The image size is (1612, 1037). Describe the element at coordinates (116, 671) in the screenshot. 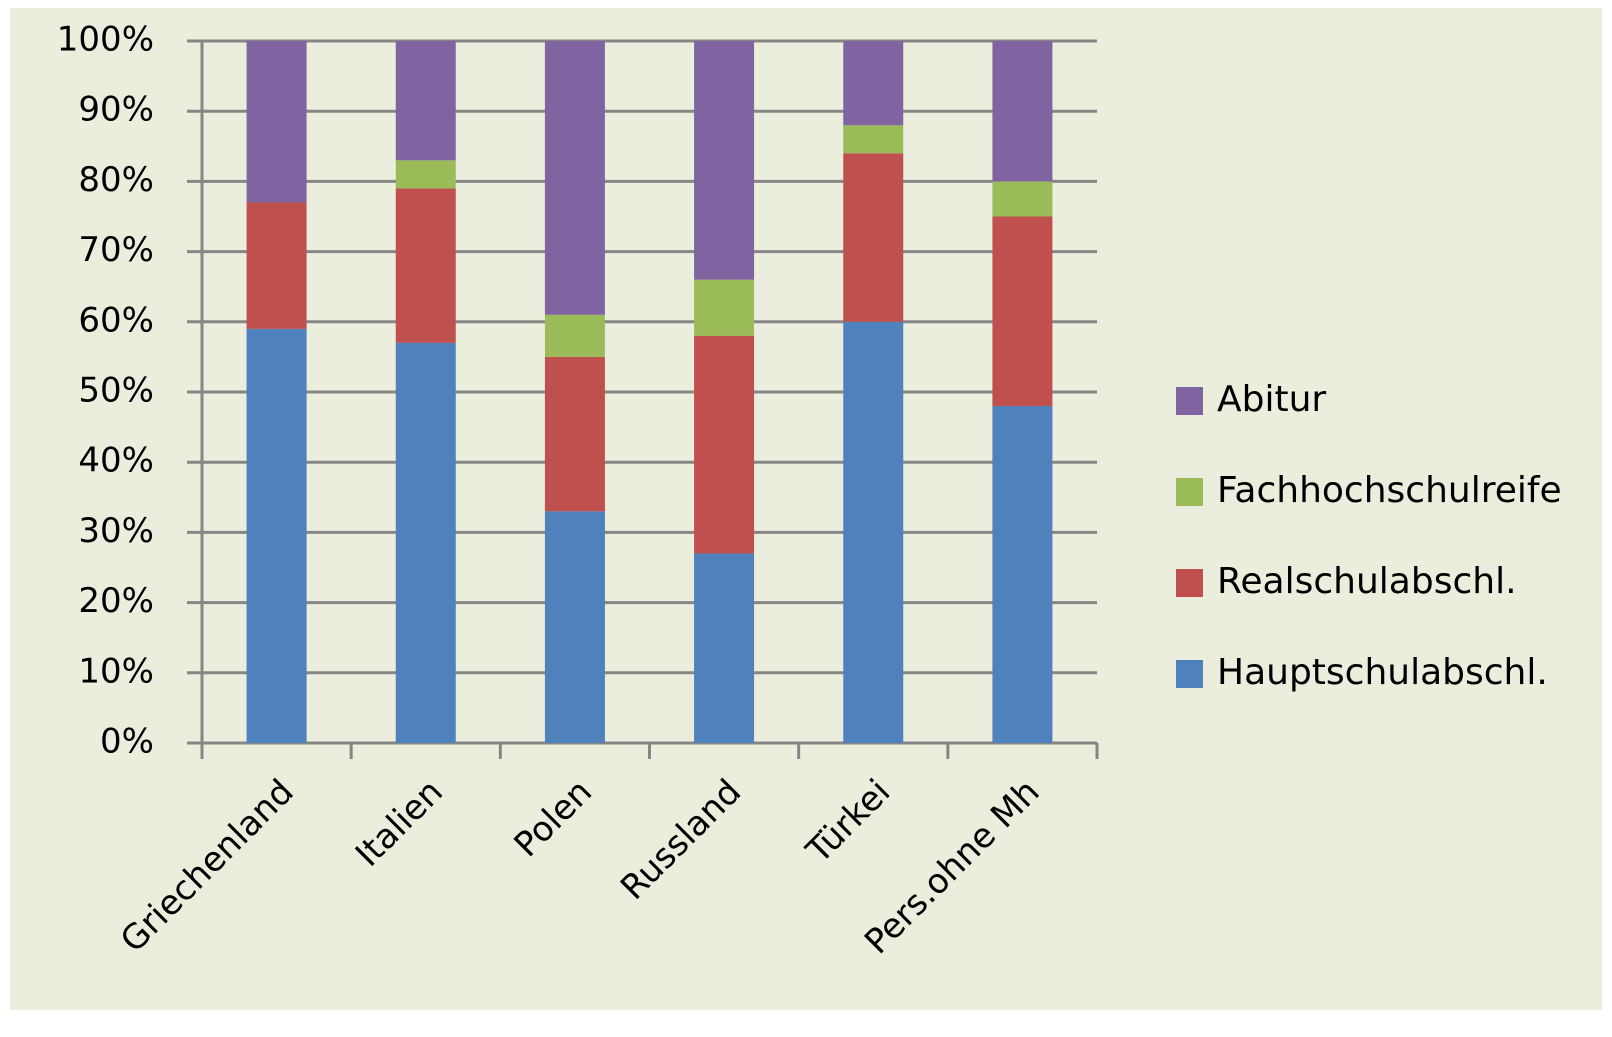

I see `y-tick-label: 10%` at that location.